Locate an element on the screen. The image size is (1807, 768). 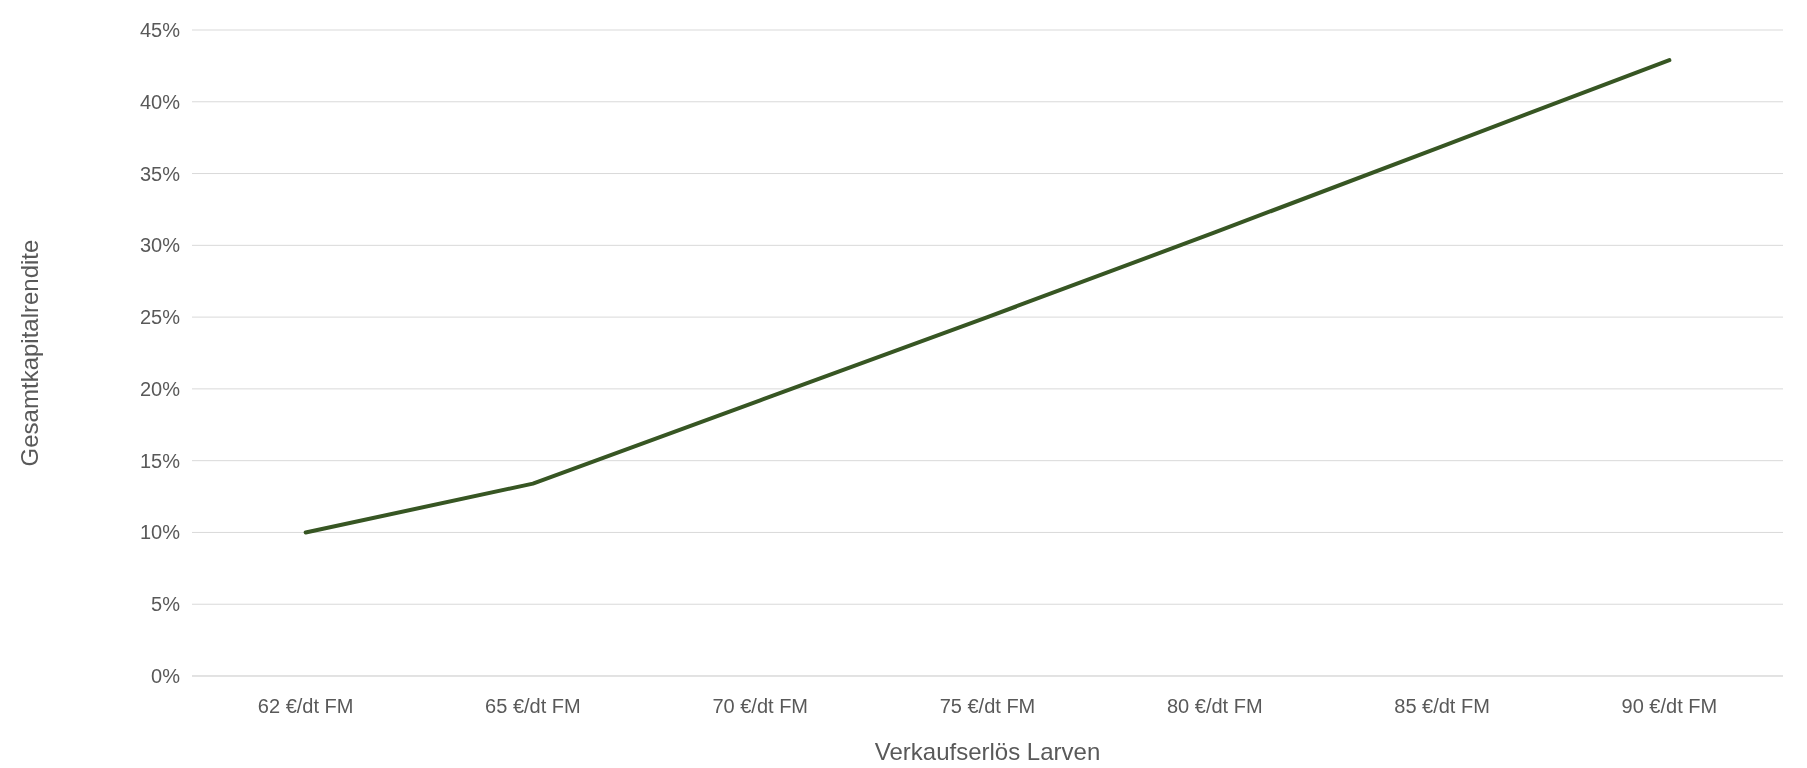
y-tick-label: 0% is located at coordinates (166, 676).